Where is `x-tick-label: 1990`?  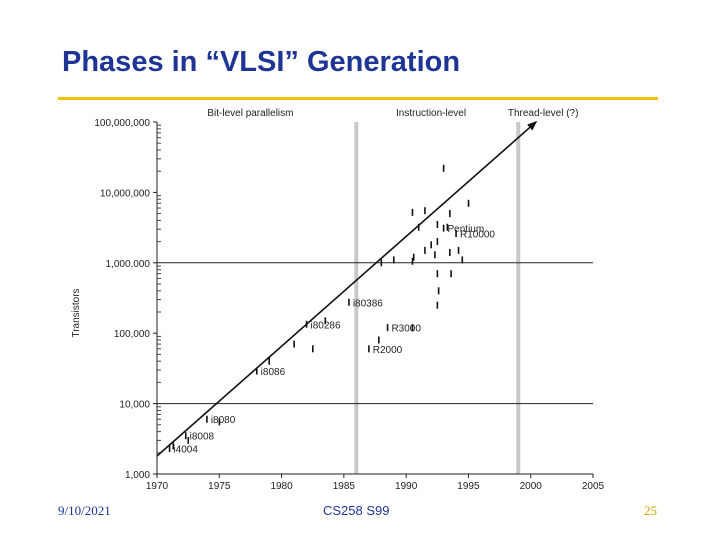
x-tick-label: 1990 is located at coordinates (406, 486).